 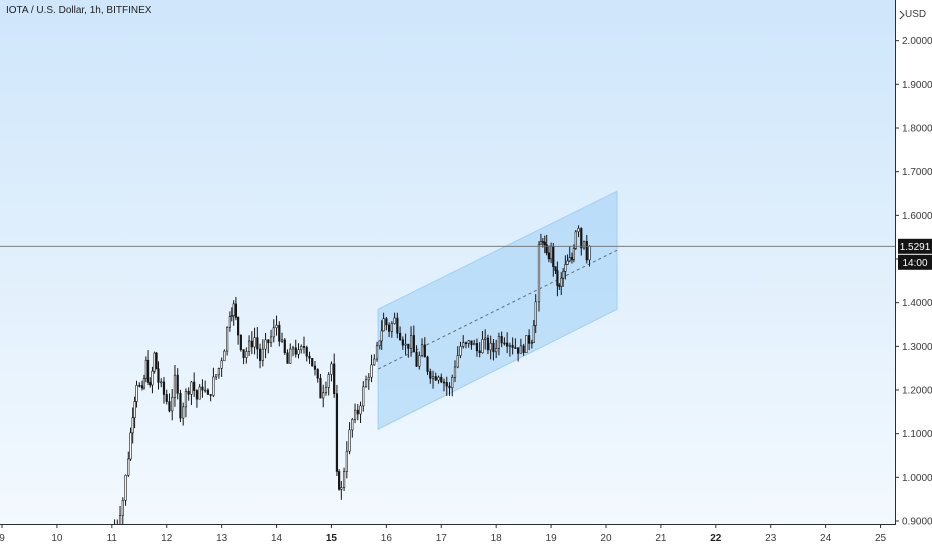 What do you see at coordinates (497, 538) in the screenshot?
I see `x-tick-label: 18` at bounding box center [497, 538].